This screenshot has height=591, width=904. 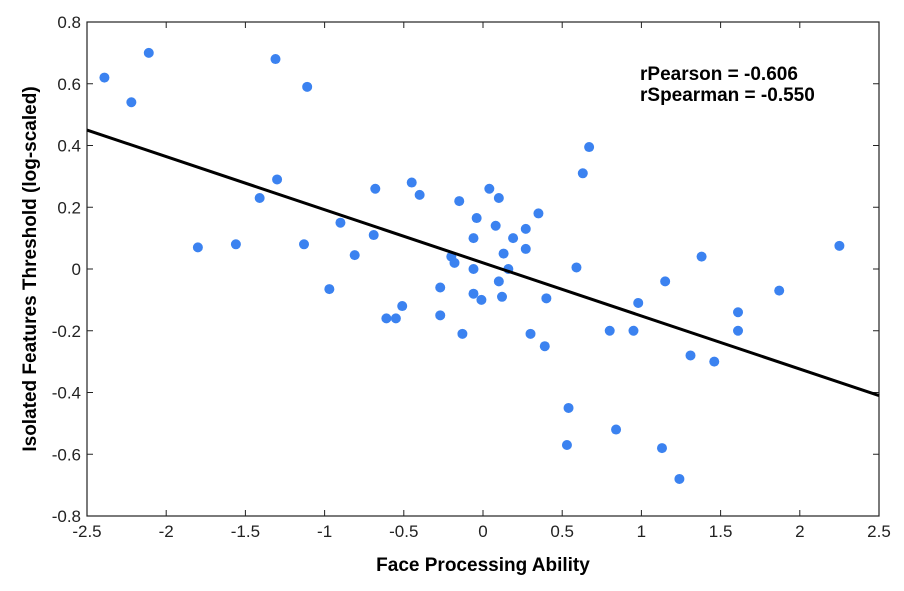 What do you see at coordinates (86, 531) in the screenshot?
I see `x-tick-label: -2.5` at bounding box center [86, 531].